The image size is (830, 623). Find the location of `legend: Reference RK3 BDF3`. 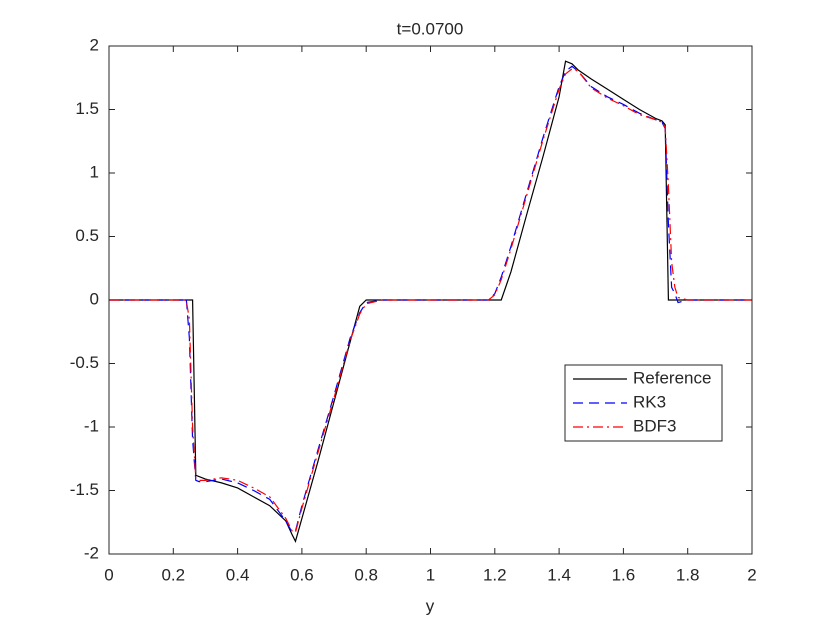

legend: Reference RK3 BDF3 is located at coordinates (643, 403).